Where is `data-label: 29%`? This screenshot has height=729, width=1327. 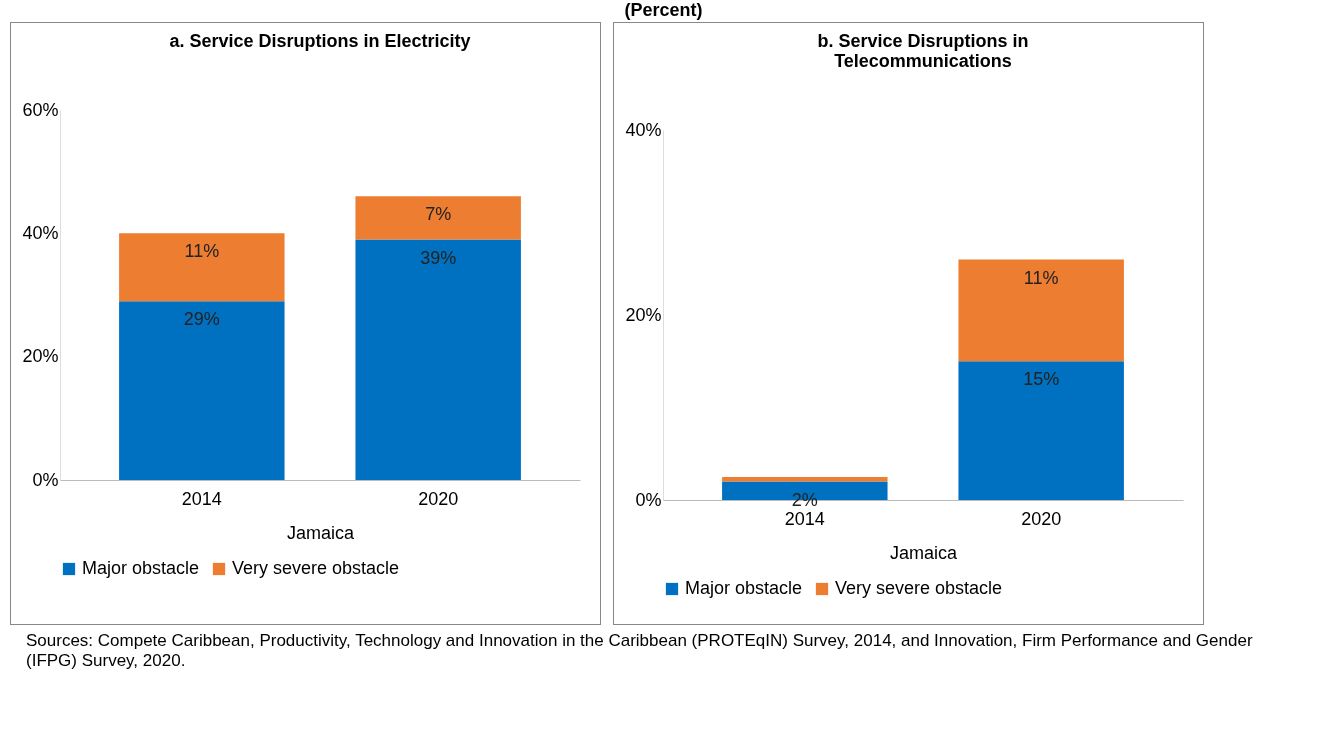
data-label: 29% is located at coordinates (201, 319).